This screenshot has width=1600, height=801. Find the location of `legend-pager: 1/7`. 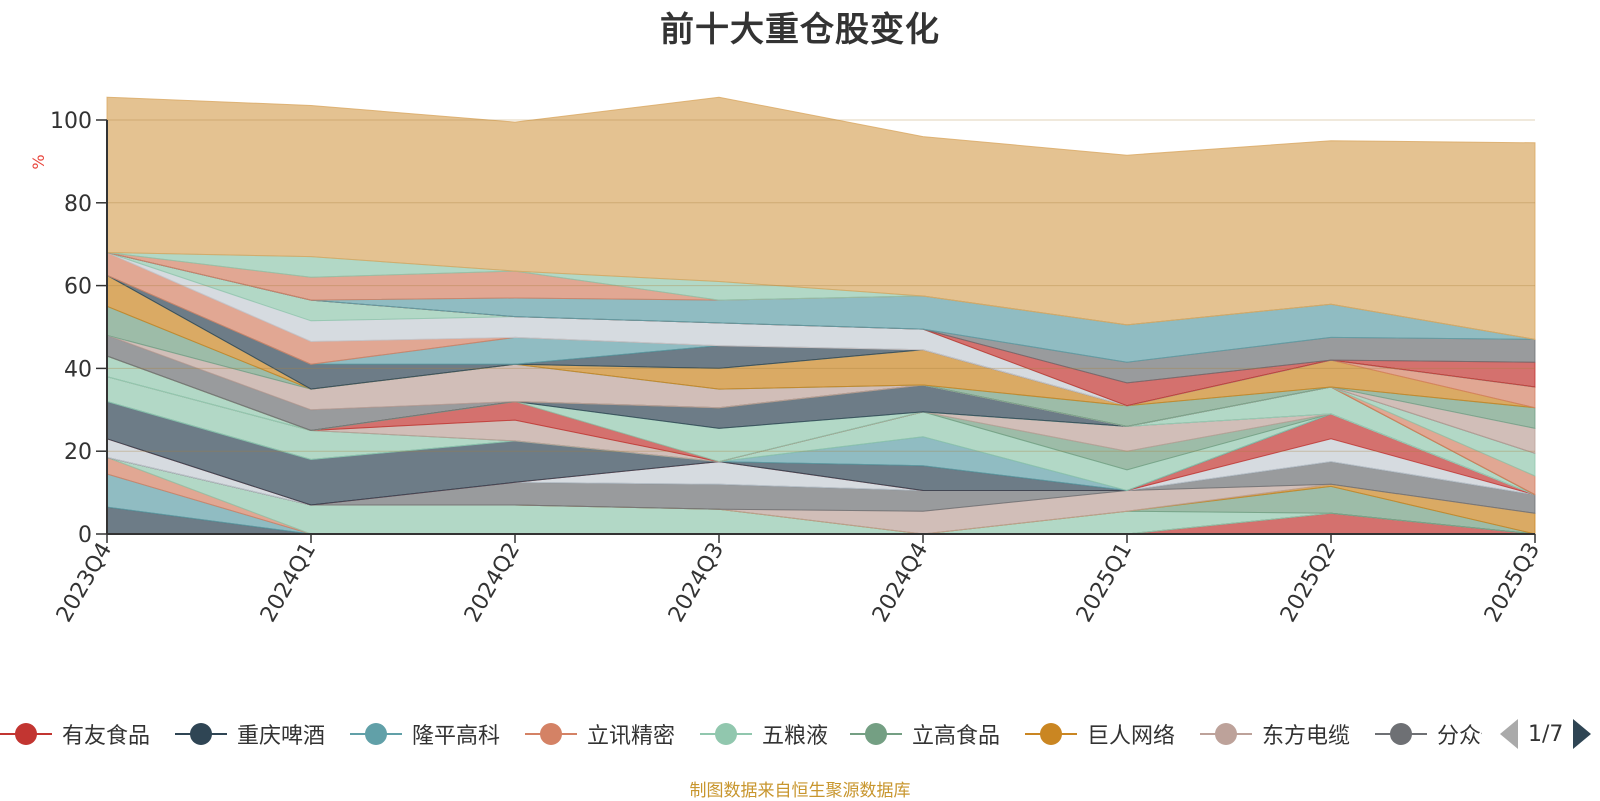

legend-pager: 1/7 is located at coordinates (1550, 734).